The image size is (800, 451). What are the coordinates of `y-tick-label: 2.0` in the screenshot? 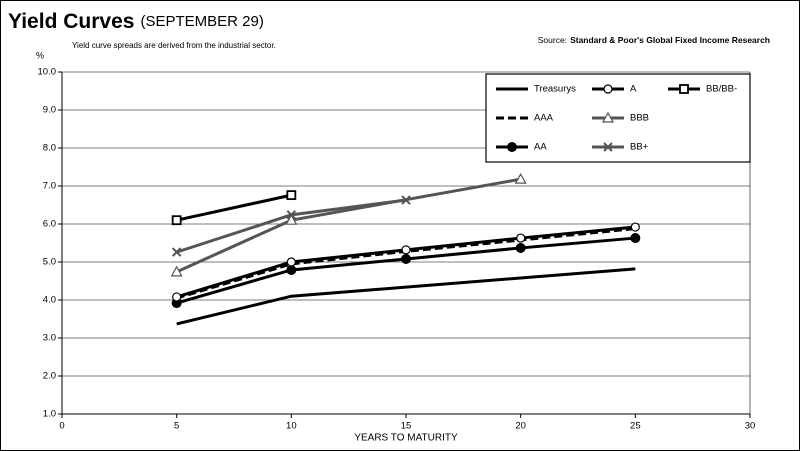 It's located at (49, 376).